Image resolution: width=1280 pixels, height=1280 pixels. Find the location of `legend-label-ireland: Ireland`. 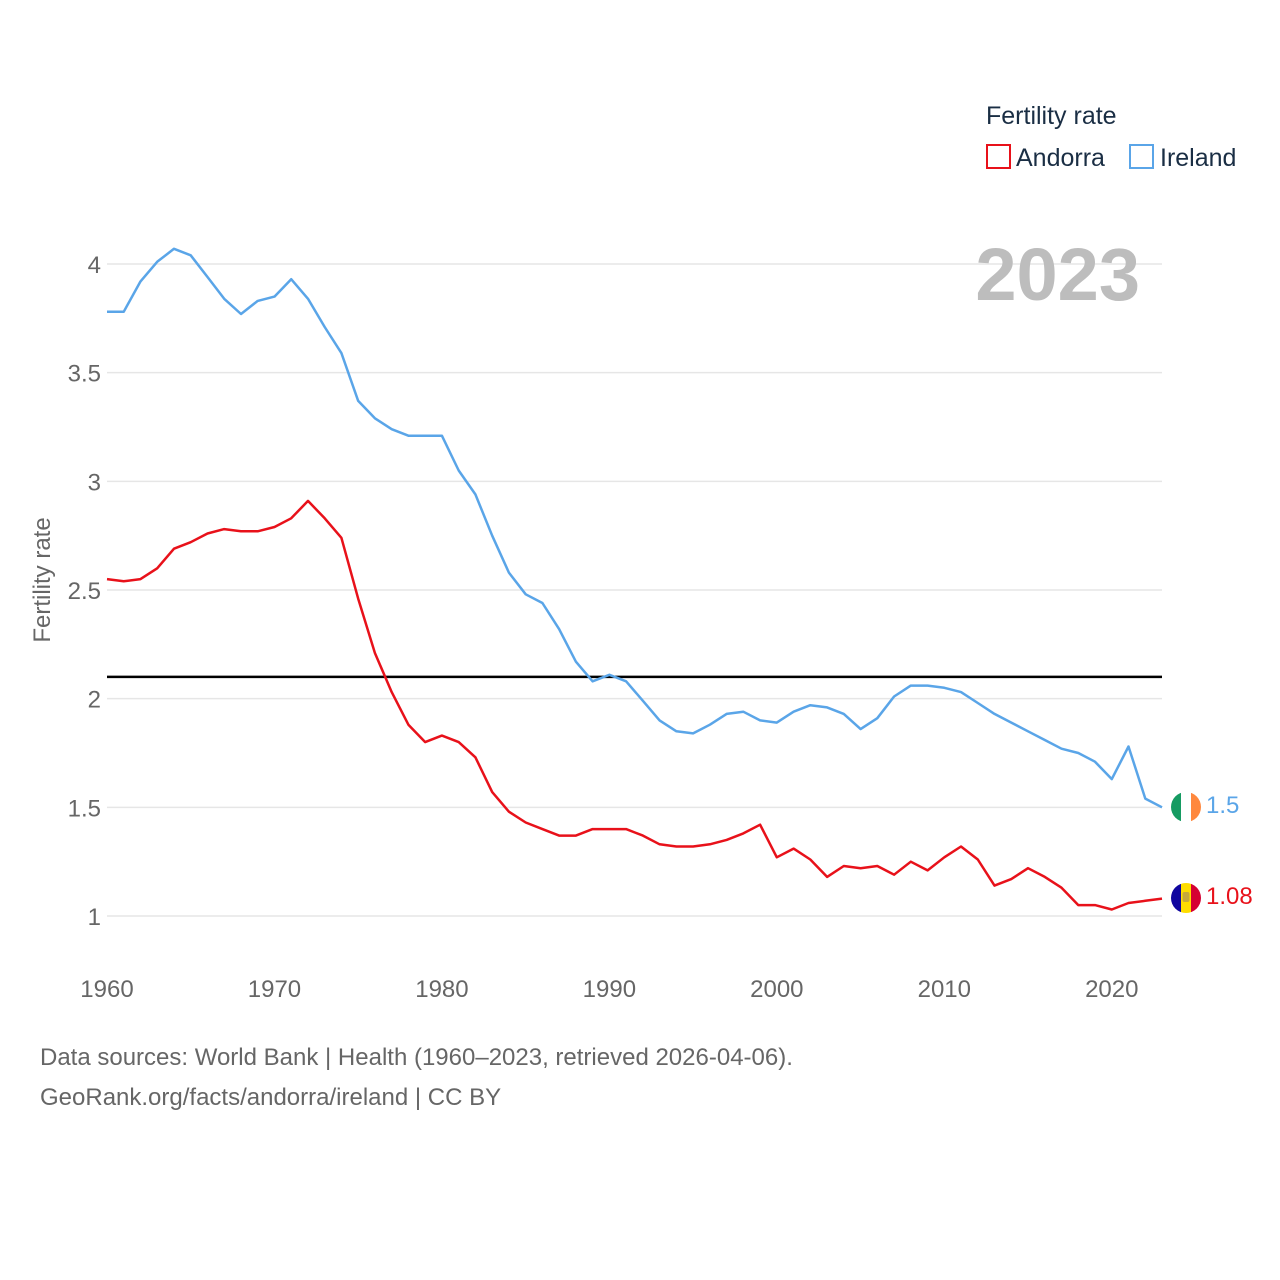

legend-label-ireland: Ireland is located at coordinates (1198, 158).